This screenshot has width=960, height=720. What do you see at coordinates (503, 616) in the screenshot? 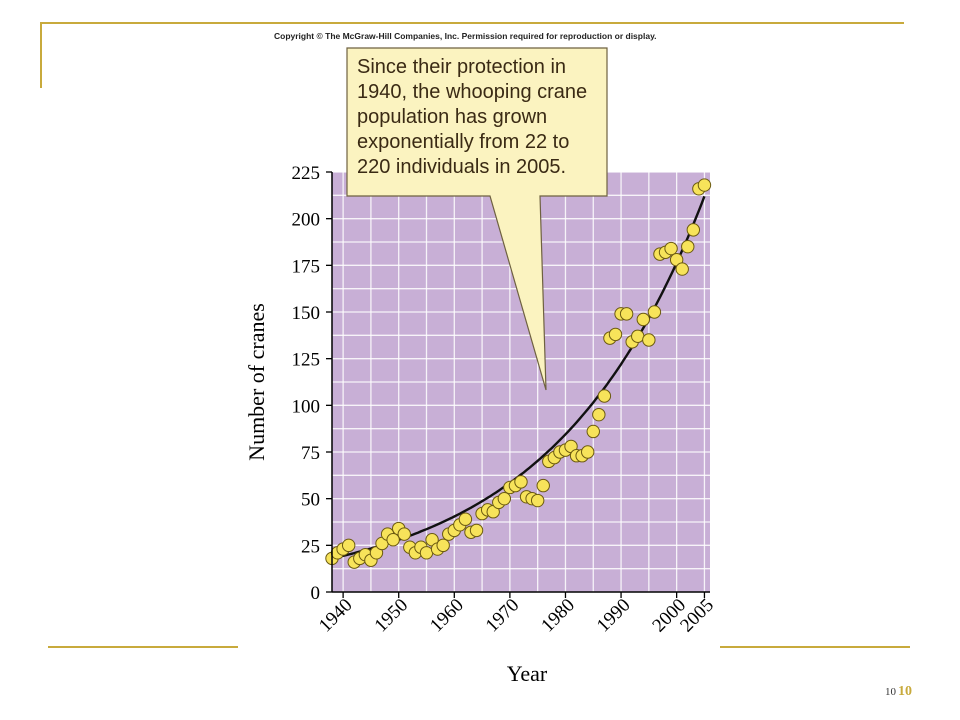
I see `x-tick-label: 1970` at bounding box center [503, 616].